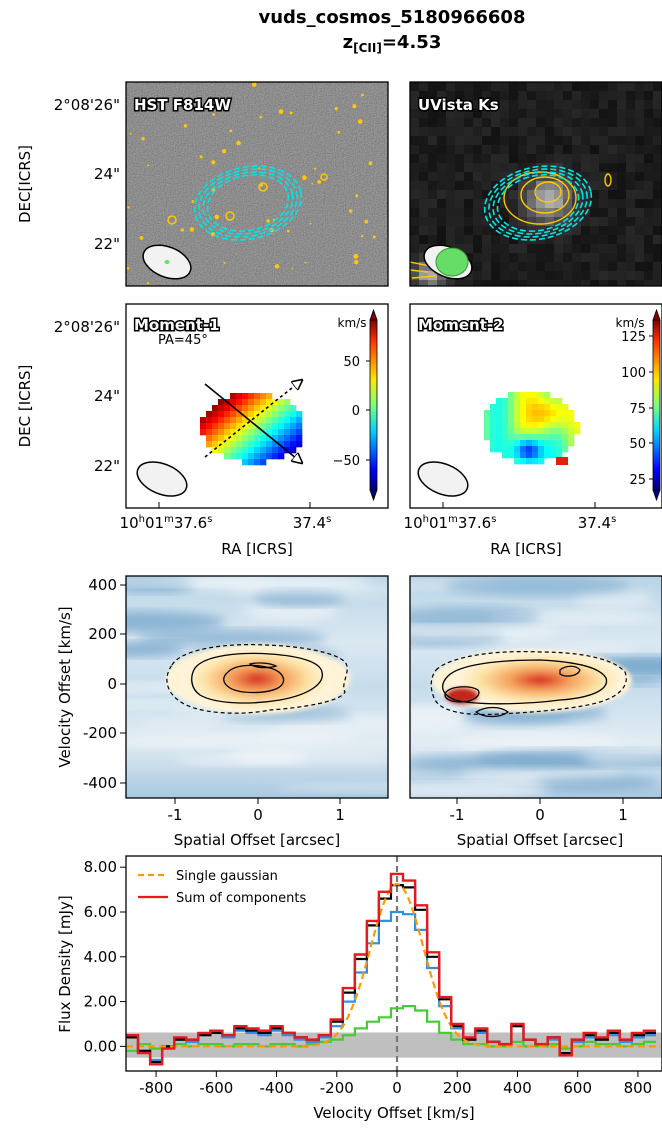  I want to click on moment2-colorbar, so click(656, 405).